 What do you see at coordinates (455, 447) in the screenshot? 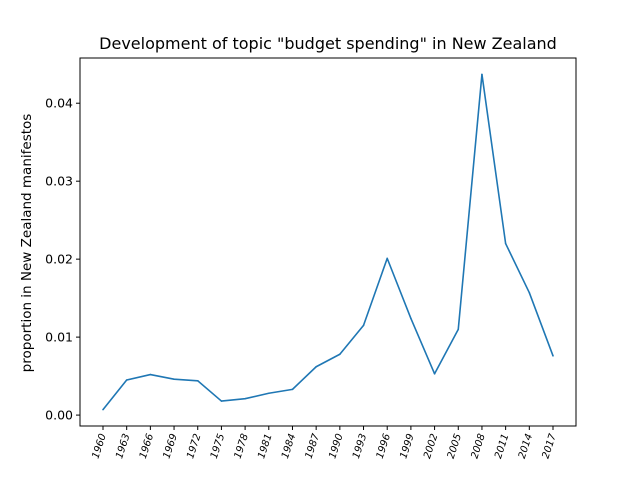
I see `x-tick-label: 2005` at bounding box center [455, 447].